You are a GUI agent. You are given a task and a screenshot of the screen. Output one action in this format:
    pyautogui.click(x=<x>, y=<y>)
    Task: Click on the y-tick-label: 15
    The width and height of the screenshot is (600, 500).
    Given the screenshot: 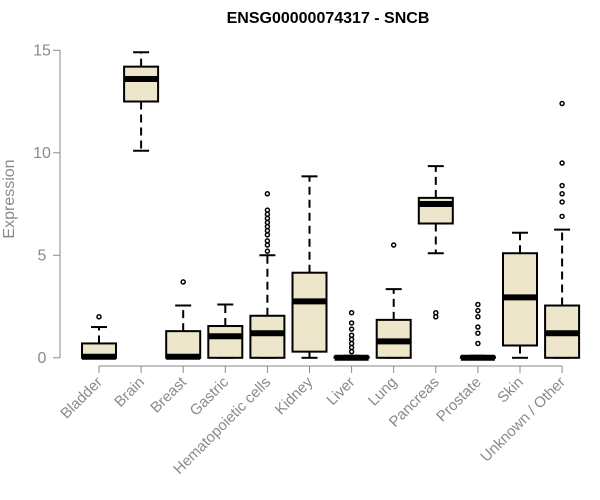 What is the action you would take?
    pyautogui.click(x=42, y=50)
    